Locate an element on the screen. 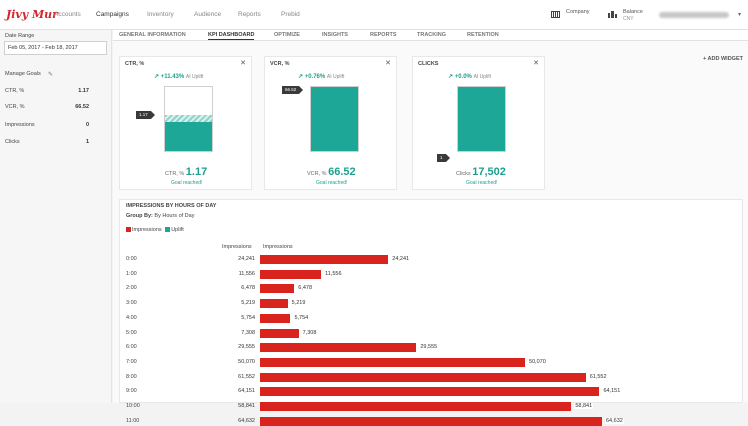  goal-marker: 1.17 is located at coordinates (145, 115).